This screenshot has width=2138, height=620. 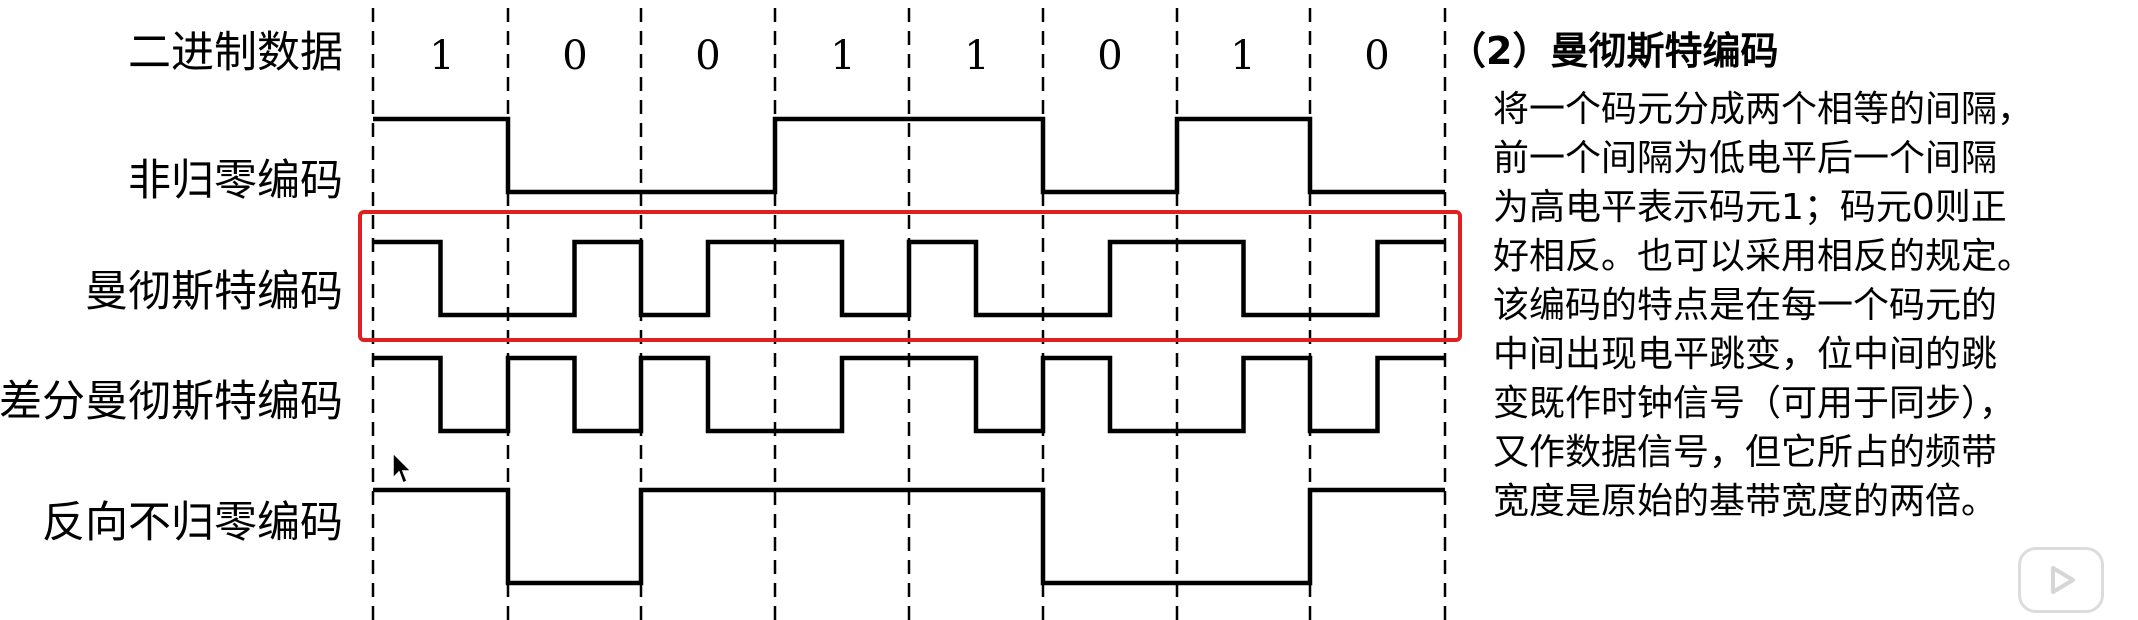 I want to click on play-button, so click(x=2061, y=580).